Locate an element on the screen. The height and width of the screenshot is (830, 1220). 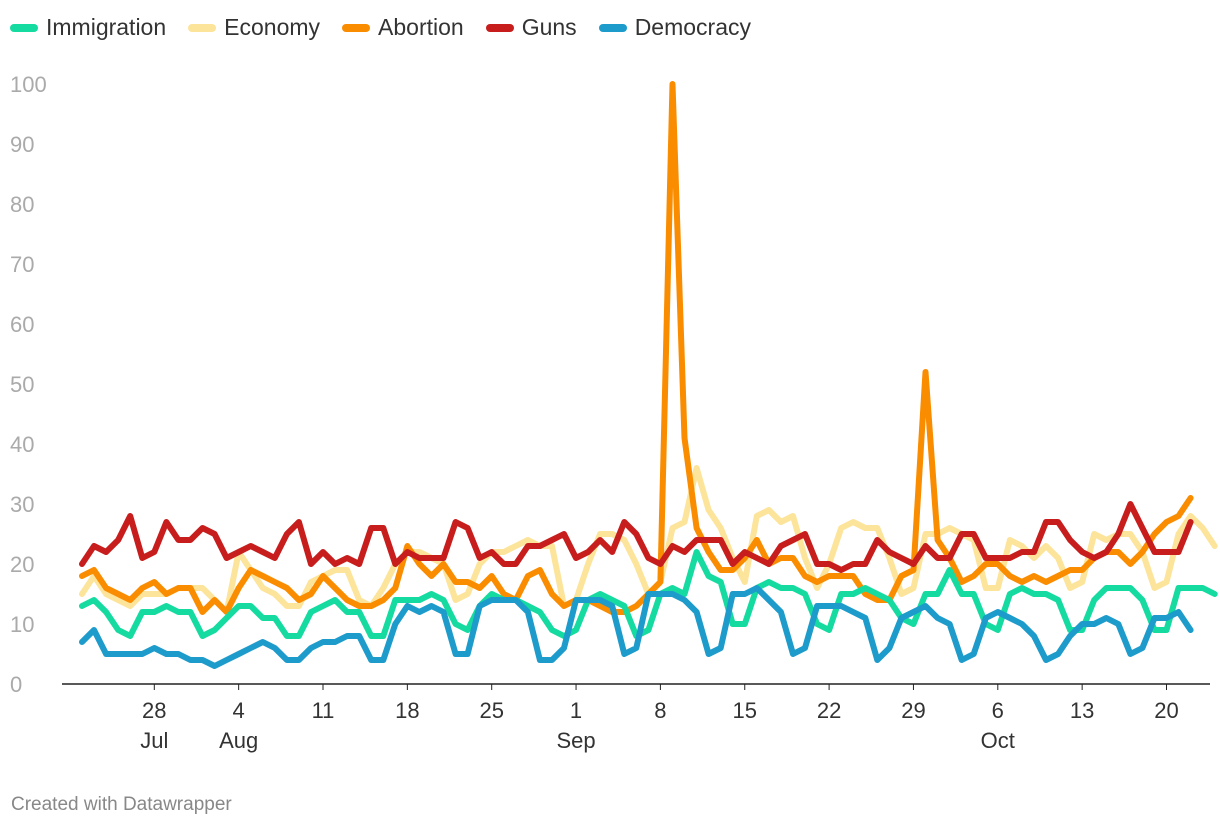
legend-swatch-guns is located at coordinates (499, 27).